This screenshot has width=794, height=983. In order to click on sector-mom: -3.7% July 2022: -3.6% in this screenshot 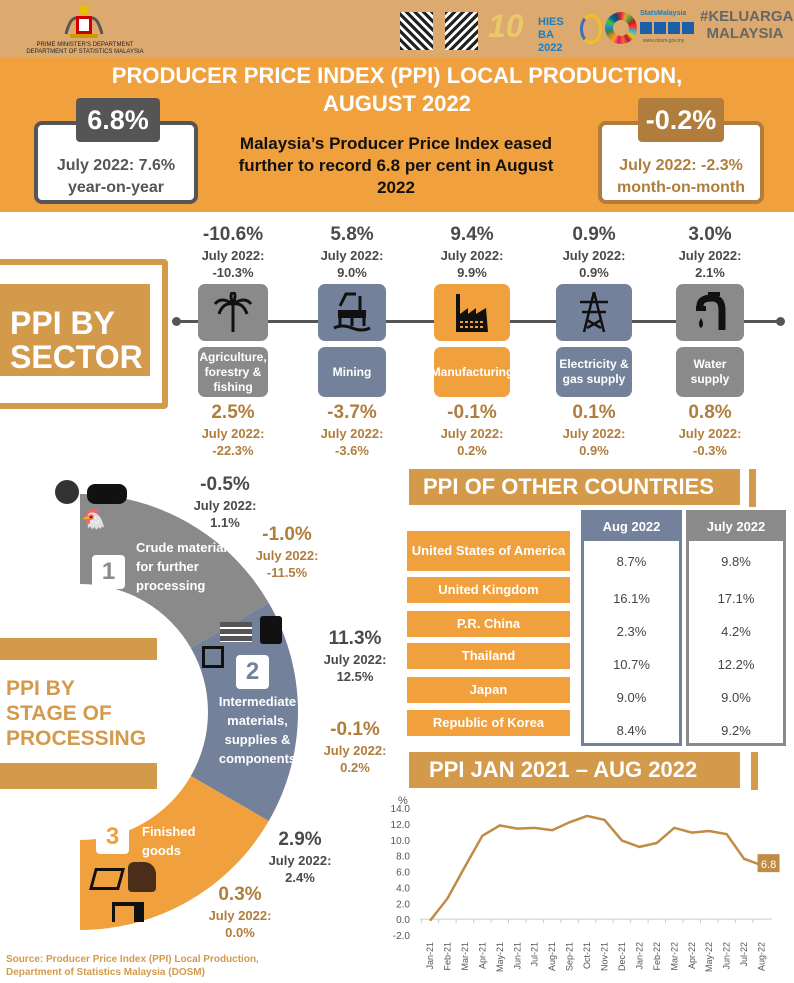, I will do `click(352, 430)`.